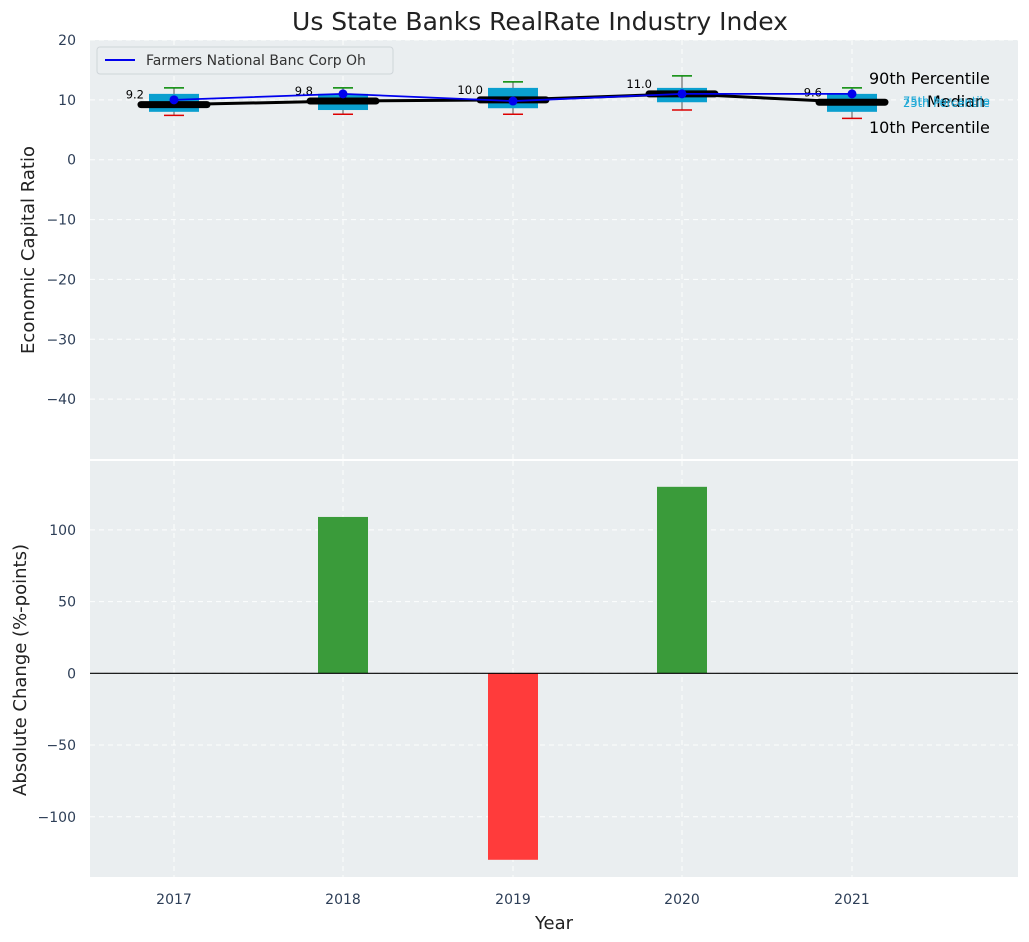 Image resolution: width=1029 pixels, height=942 pixels. What do you see at coordinates (20, 670) in the screenshot?
I see `bottom-y-axis-label: Absolute Change (%-points)` at bounding box center [20, 670].